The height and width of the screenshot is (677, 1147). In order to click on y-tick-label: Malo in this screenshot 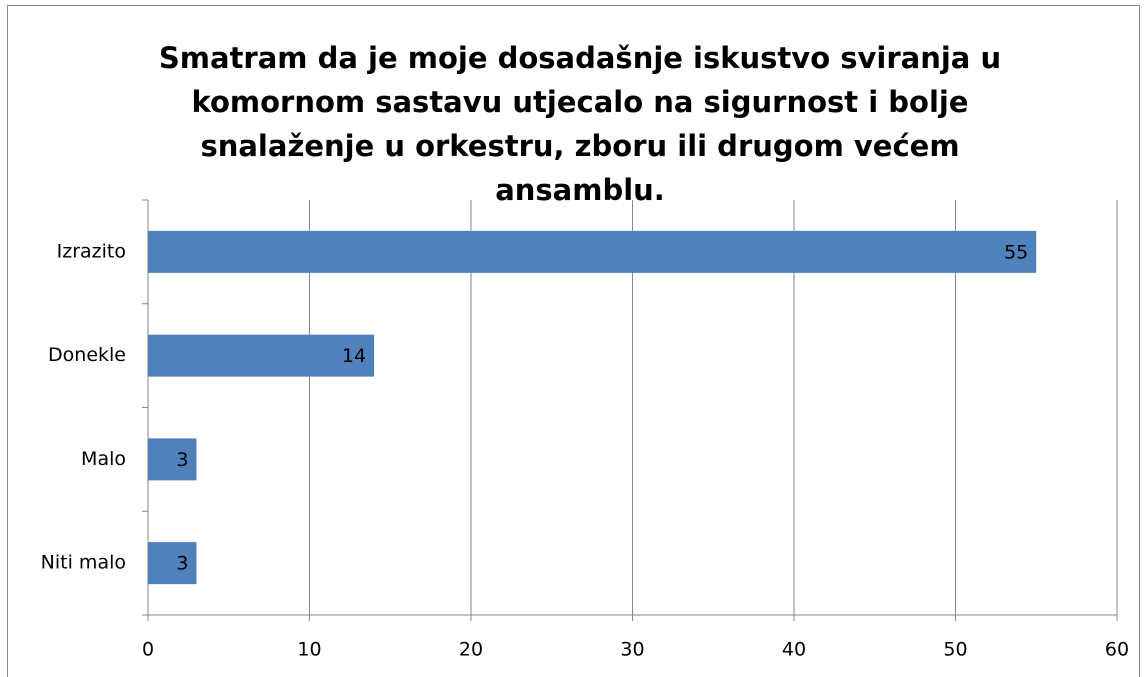, I will do `click(103, 459)`.